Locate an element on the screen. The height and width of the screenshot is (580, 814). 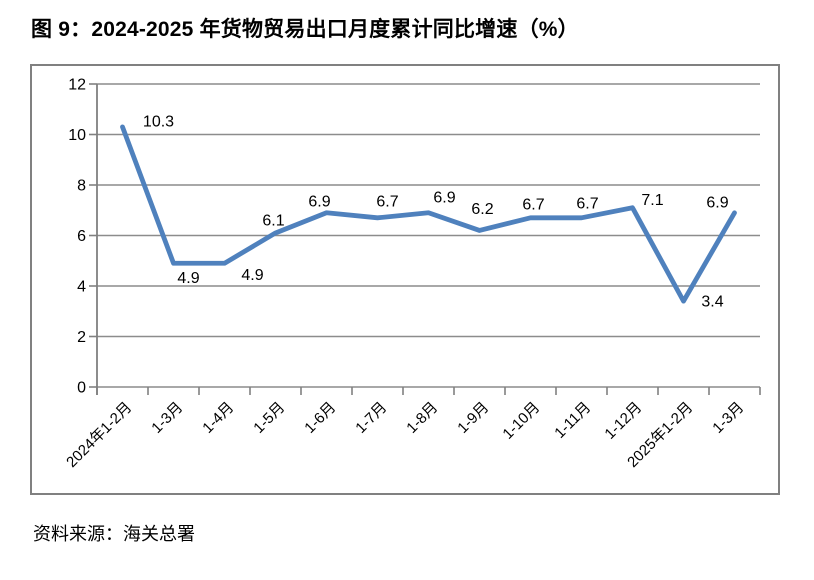
x-tick-label: 1-11月 is located at coordinates (572, 420).